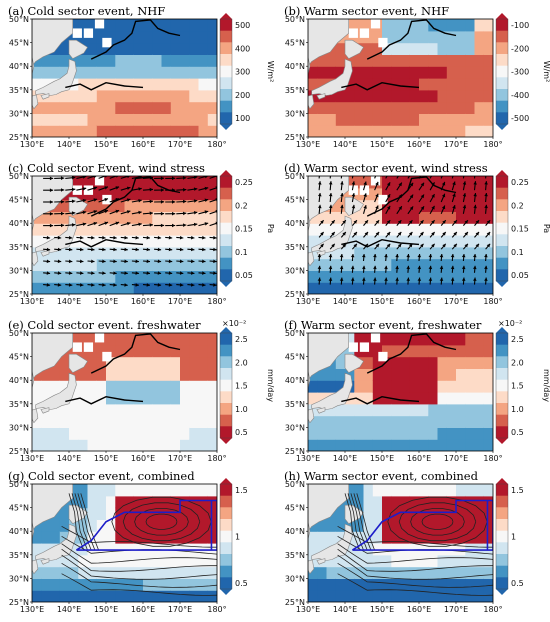 This screenshot has height=622, width=550. What do you see at coordinates (295, 484) in the screenshot?
I see `y-tick-label: 50°N` at bounding box center [295, 484].